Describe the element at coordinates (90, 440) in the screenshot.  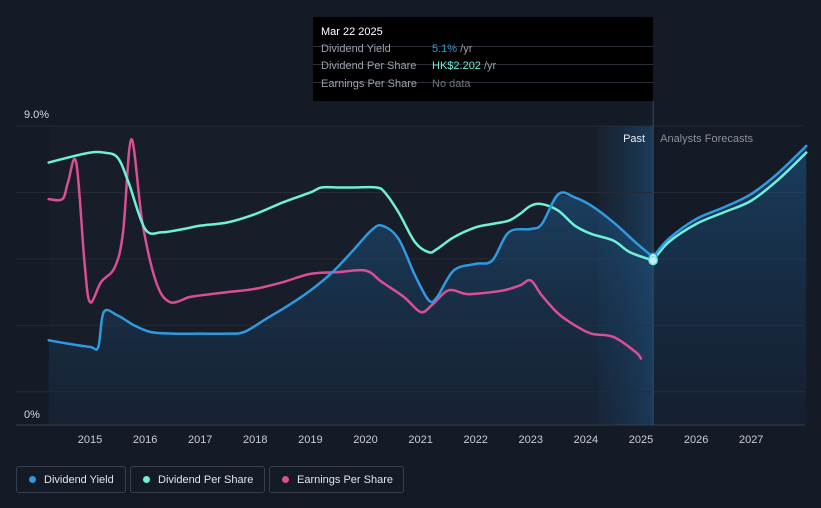
I see `x-tick-label: 2015` at that location.